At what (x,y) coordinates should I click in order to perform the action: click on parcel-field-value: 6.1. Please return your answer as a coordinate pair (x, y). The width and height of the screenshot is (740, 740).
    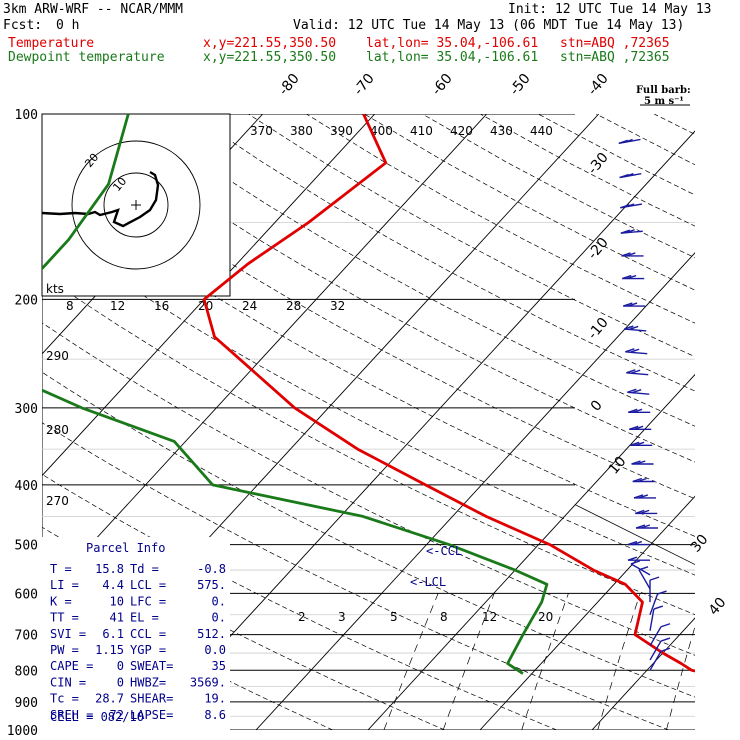
    Looking at the image, I should click on (113, 634).